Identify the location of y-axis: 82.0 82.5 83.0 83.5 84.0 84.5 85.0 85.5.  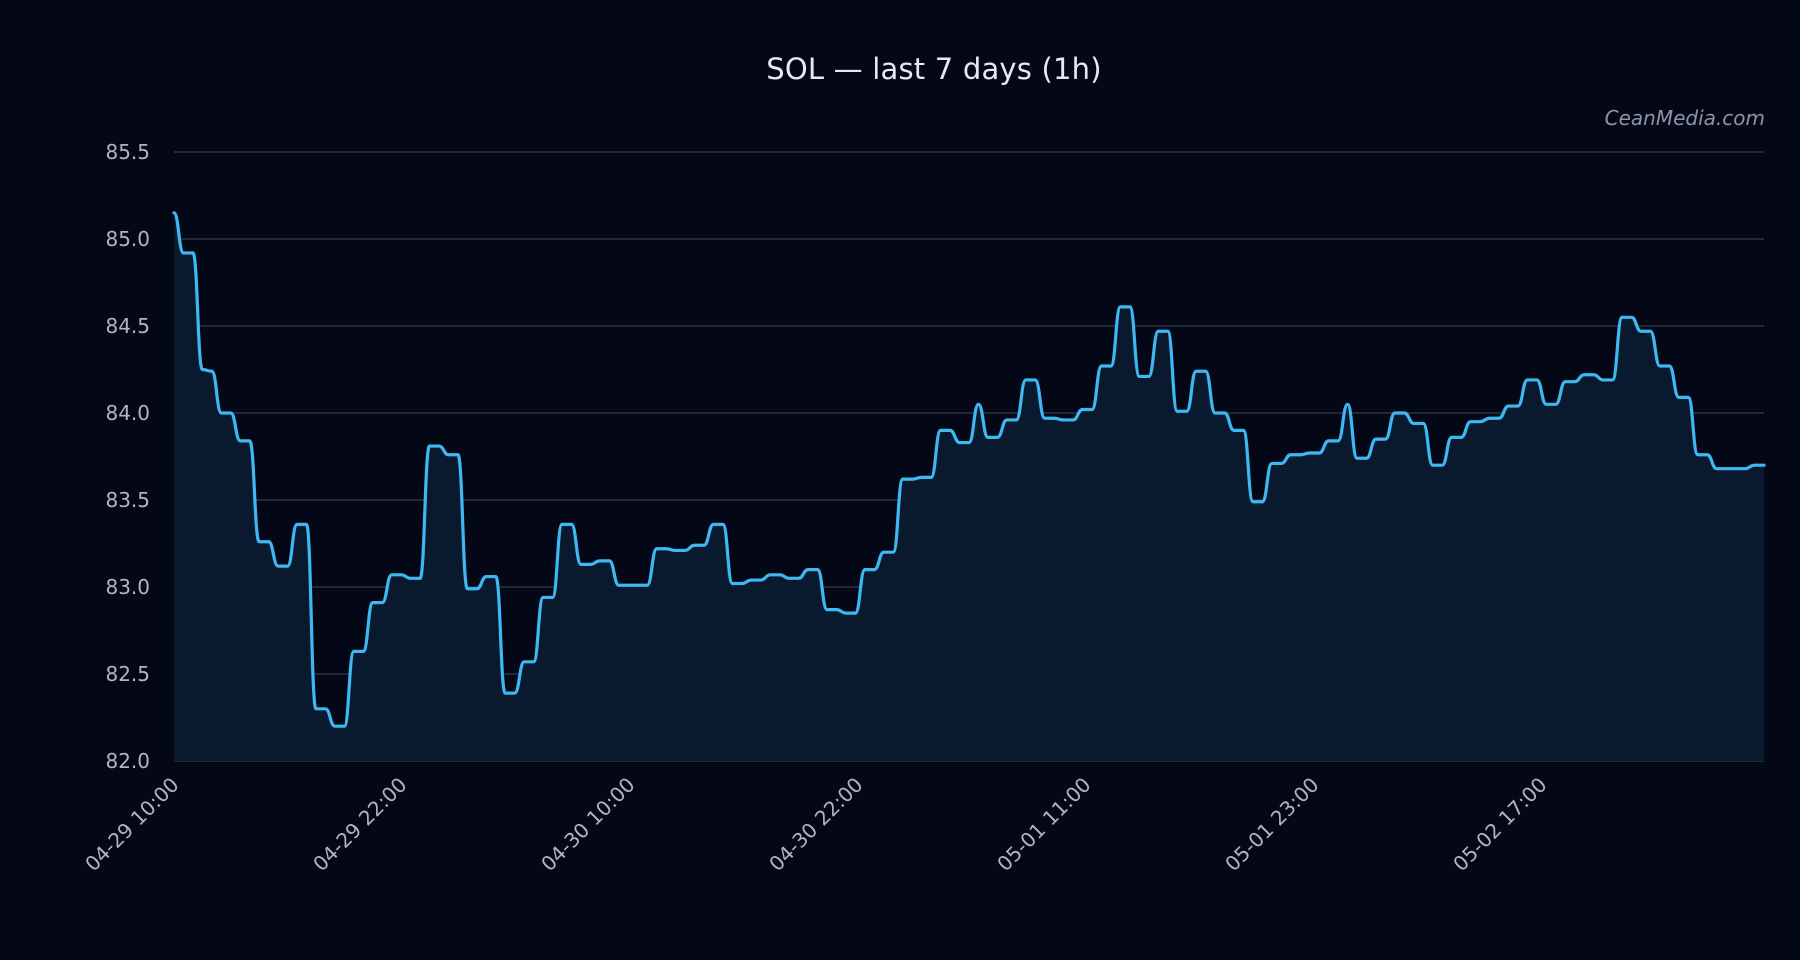
(127, 456).